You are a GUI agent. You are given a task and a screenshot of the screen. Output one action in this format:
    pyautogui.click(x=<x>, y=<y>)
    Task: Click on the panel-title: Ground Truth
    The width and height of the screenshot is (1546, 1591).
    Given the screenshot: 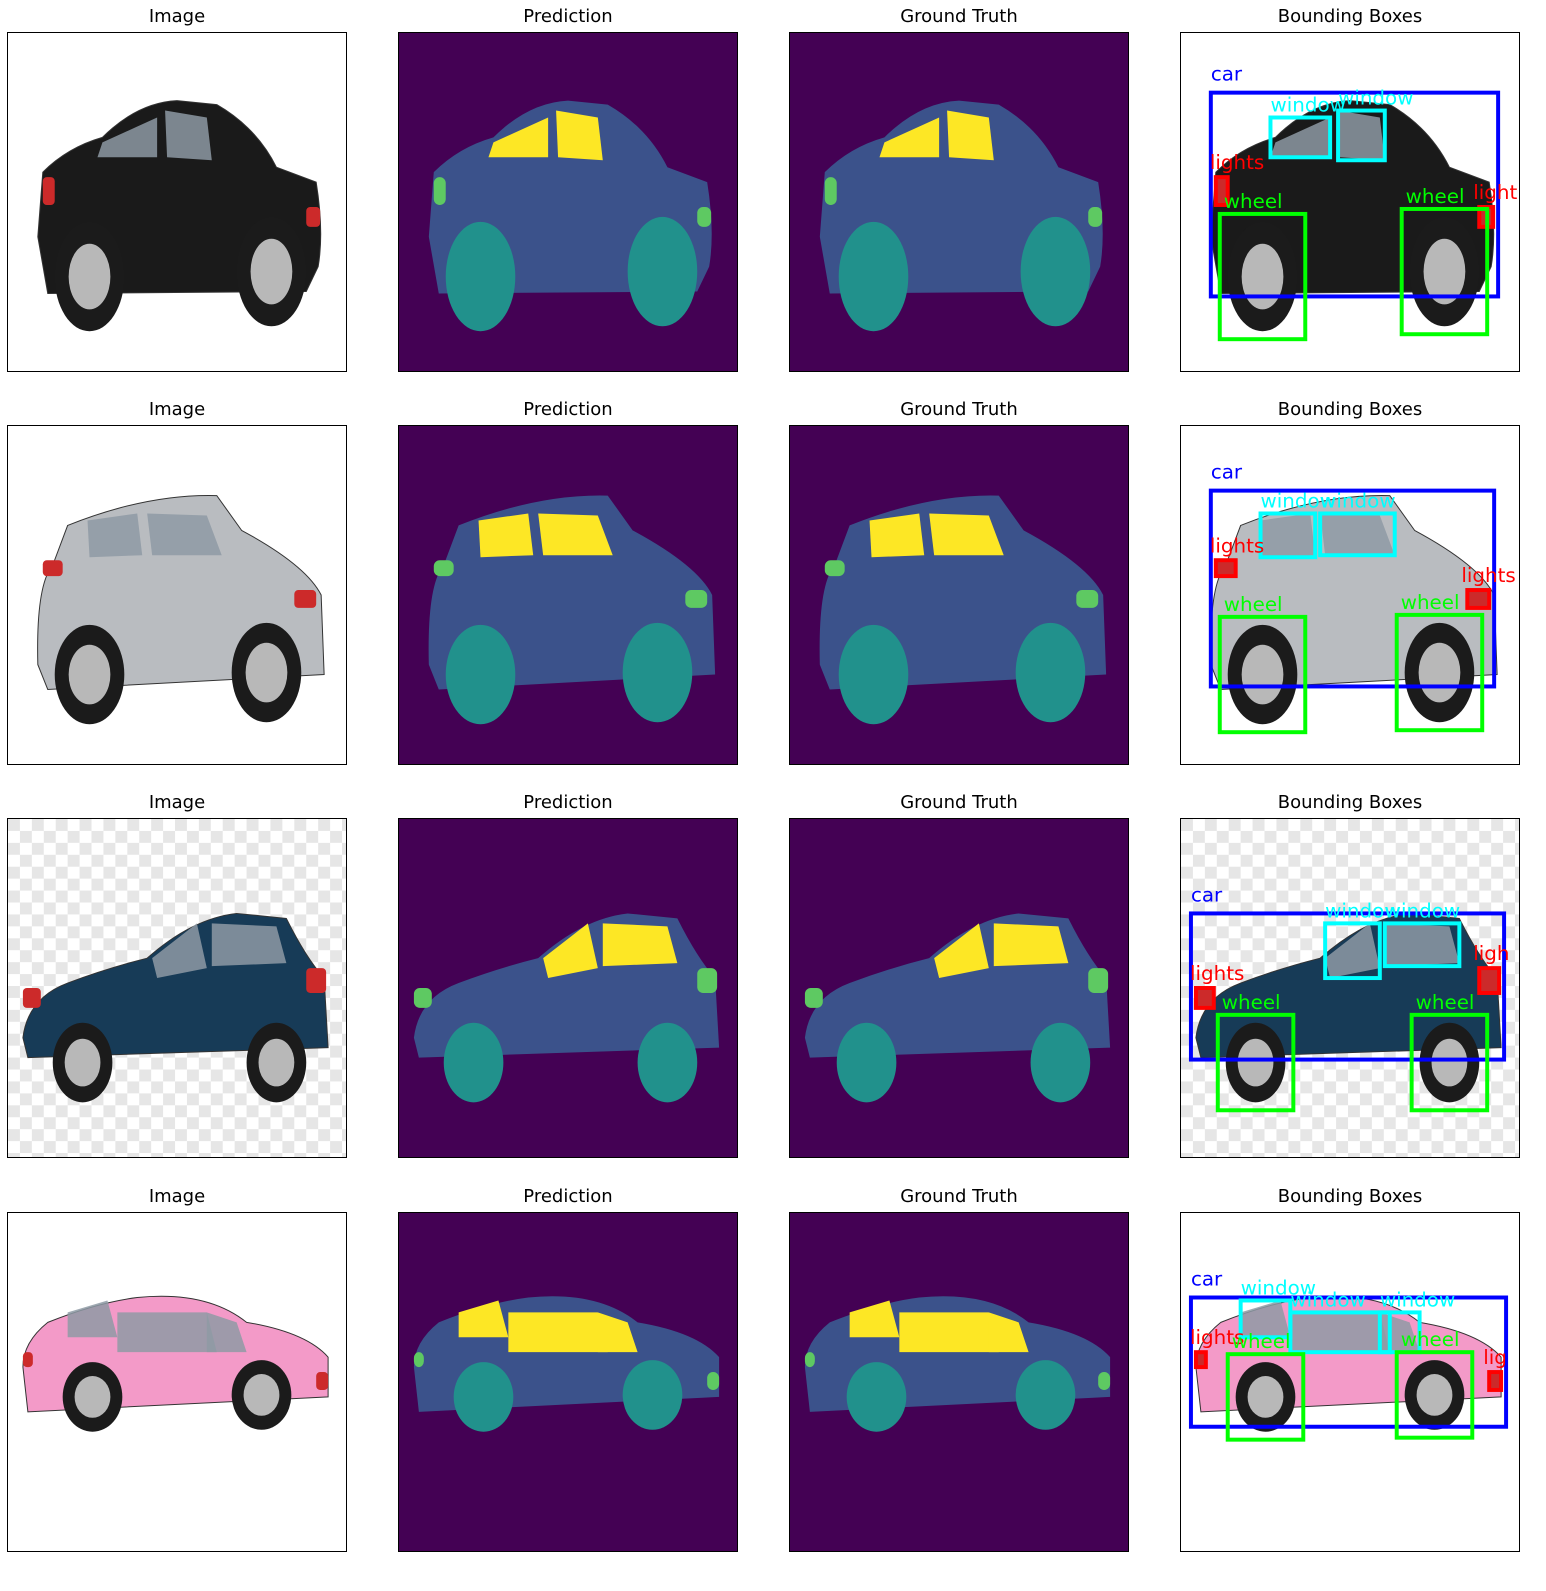 What is the action you would take?
    pyautogui.click(x=959, y=1196)
    